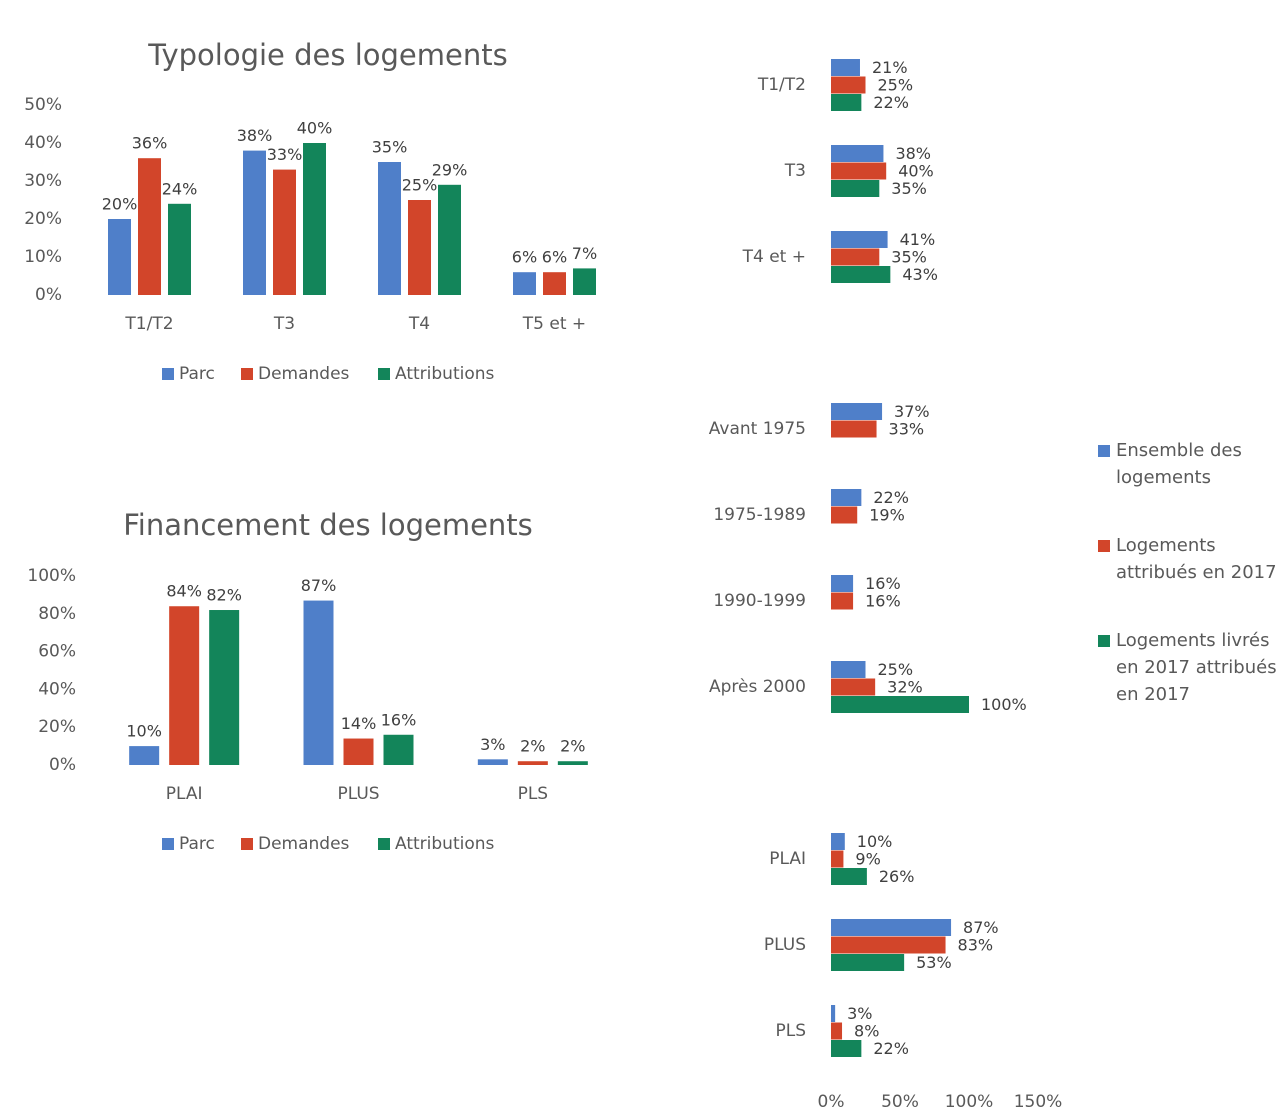 This screenshot has width=1284, height=1112. Describe the element at coordinates (891, 1048) in the screenshot. I see `data-label: 22%` at that location.